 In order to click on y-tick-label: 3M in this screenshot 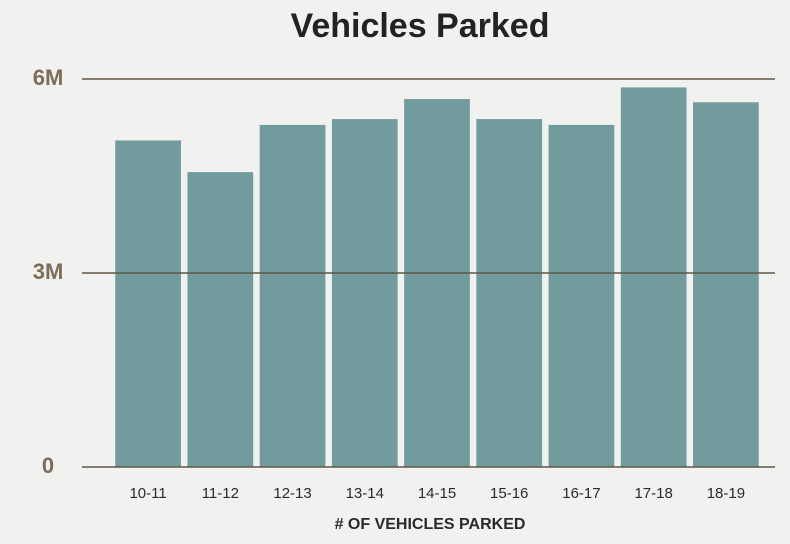, I will do `click(48, 271)`.